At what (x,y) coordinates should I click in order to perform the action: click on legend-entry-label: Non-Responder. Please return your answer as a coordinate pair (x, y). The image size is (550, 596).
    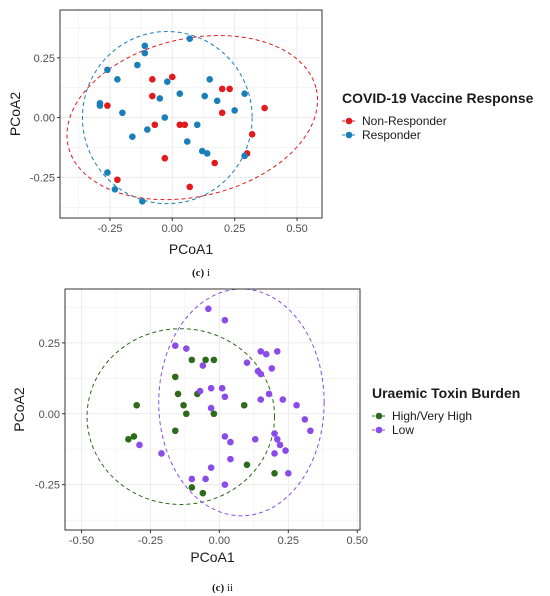
    Looking at the image, I should click on (404, 121).